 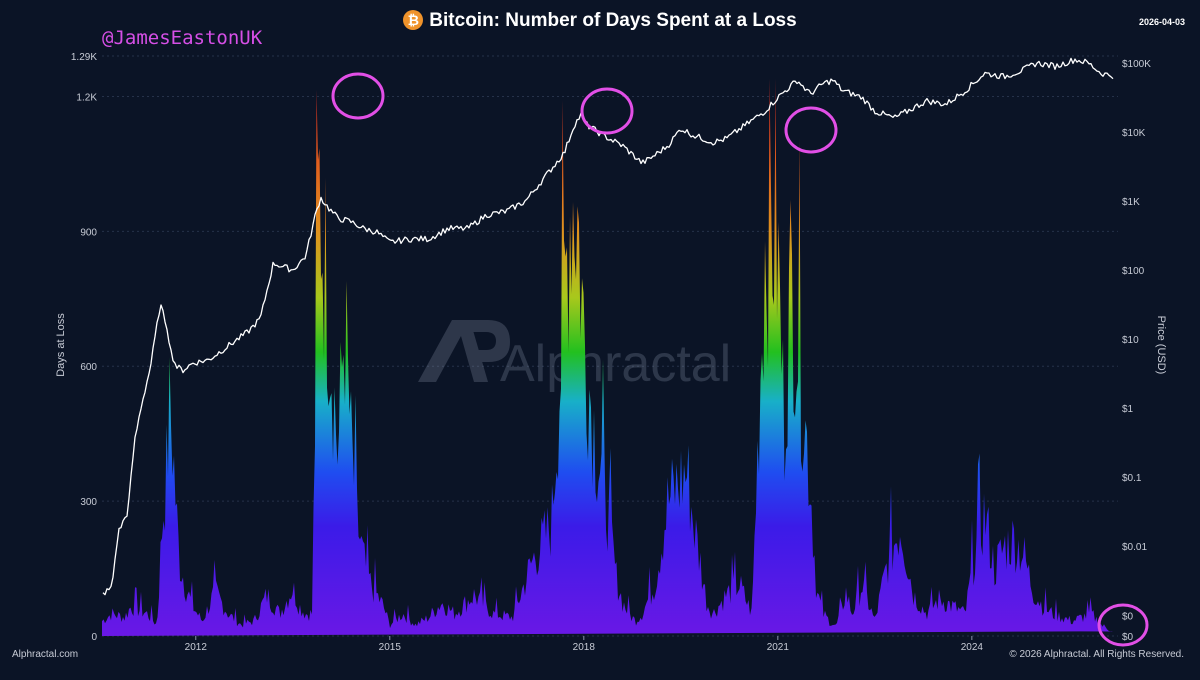 I want to click on left-tick-label: 1.29K, so click(x=84, y=57).